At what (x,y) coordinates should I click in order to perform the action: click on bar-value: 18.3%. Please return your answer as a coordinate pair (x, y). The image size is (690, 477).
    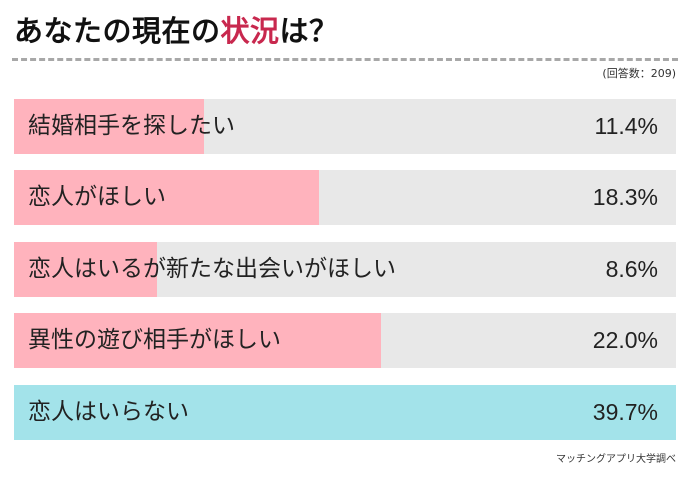
    Looking at the image, I should click on (625, 197).